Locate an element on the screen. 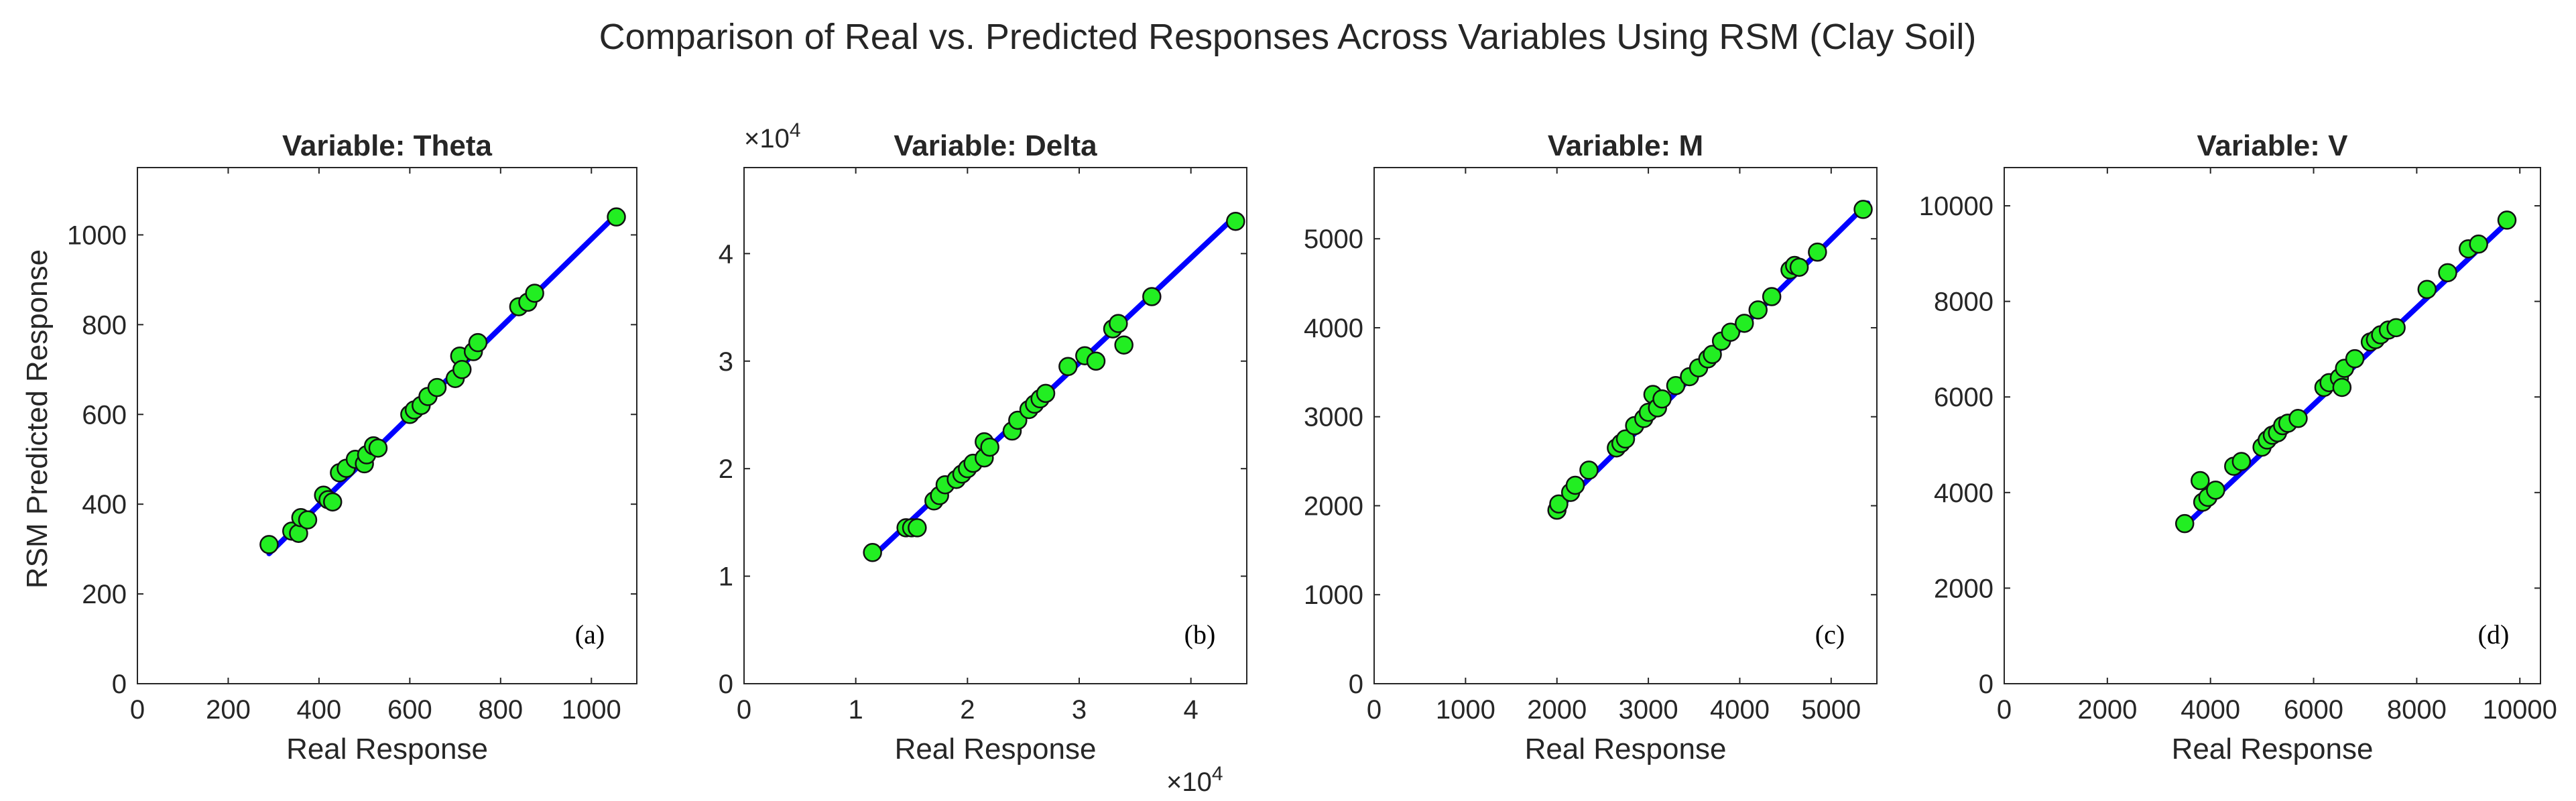 Image resolution: width=2576 pixels, height=801 pixels. y-tick-label: 4 is located at coordinates (726, 254).